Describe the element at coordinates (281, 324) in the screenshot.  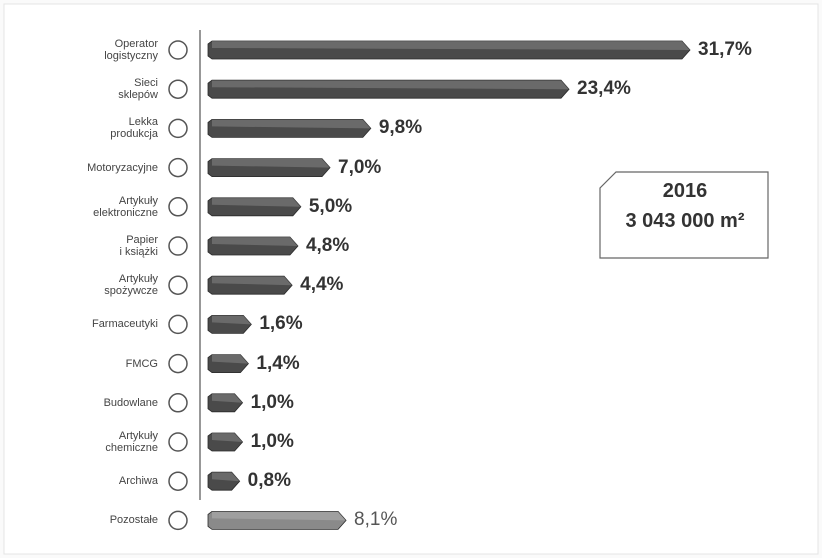
I see `value-label: 1,6%` at that location.